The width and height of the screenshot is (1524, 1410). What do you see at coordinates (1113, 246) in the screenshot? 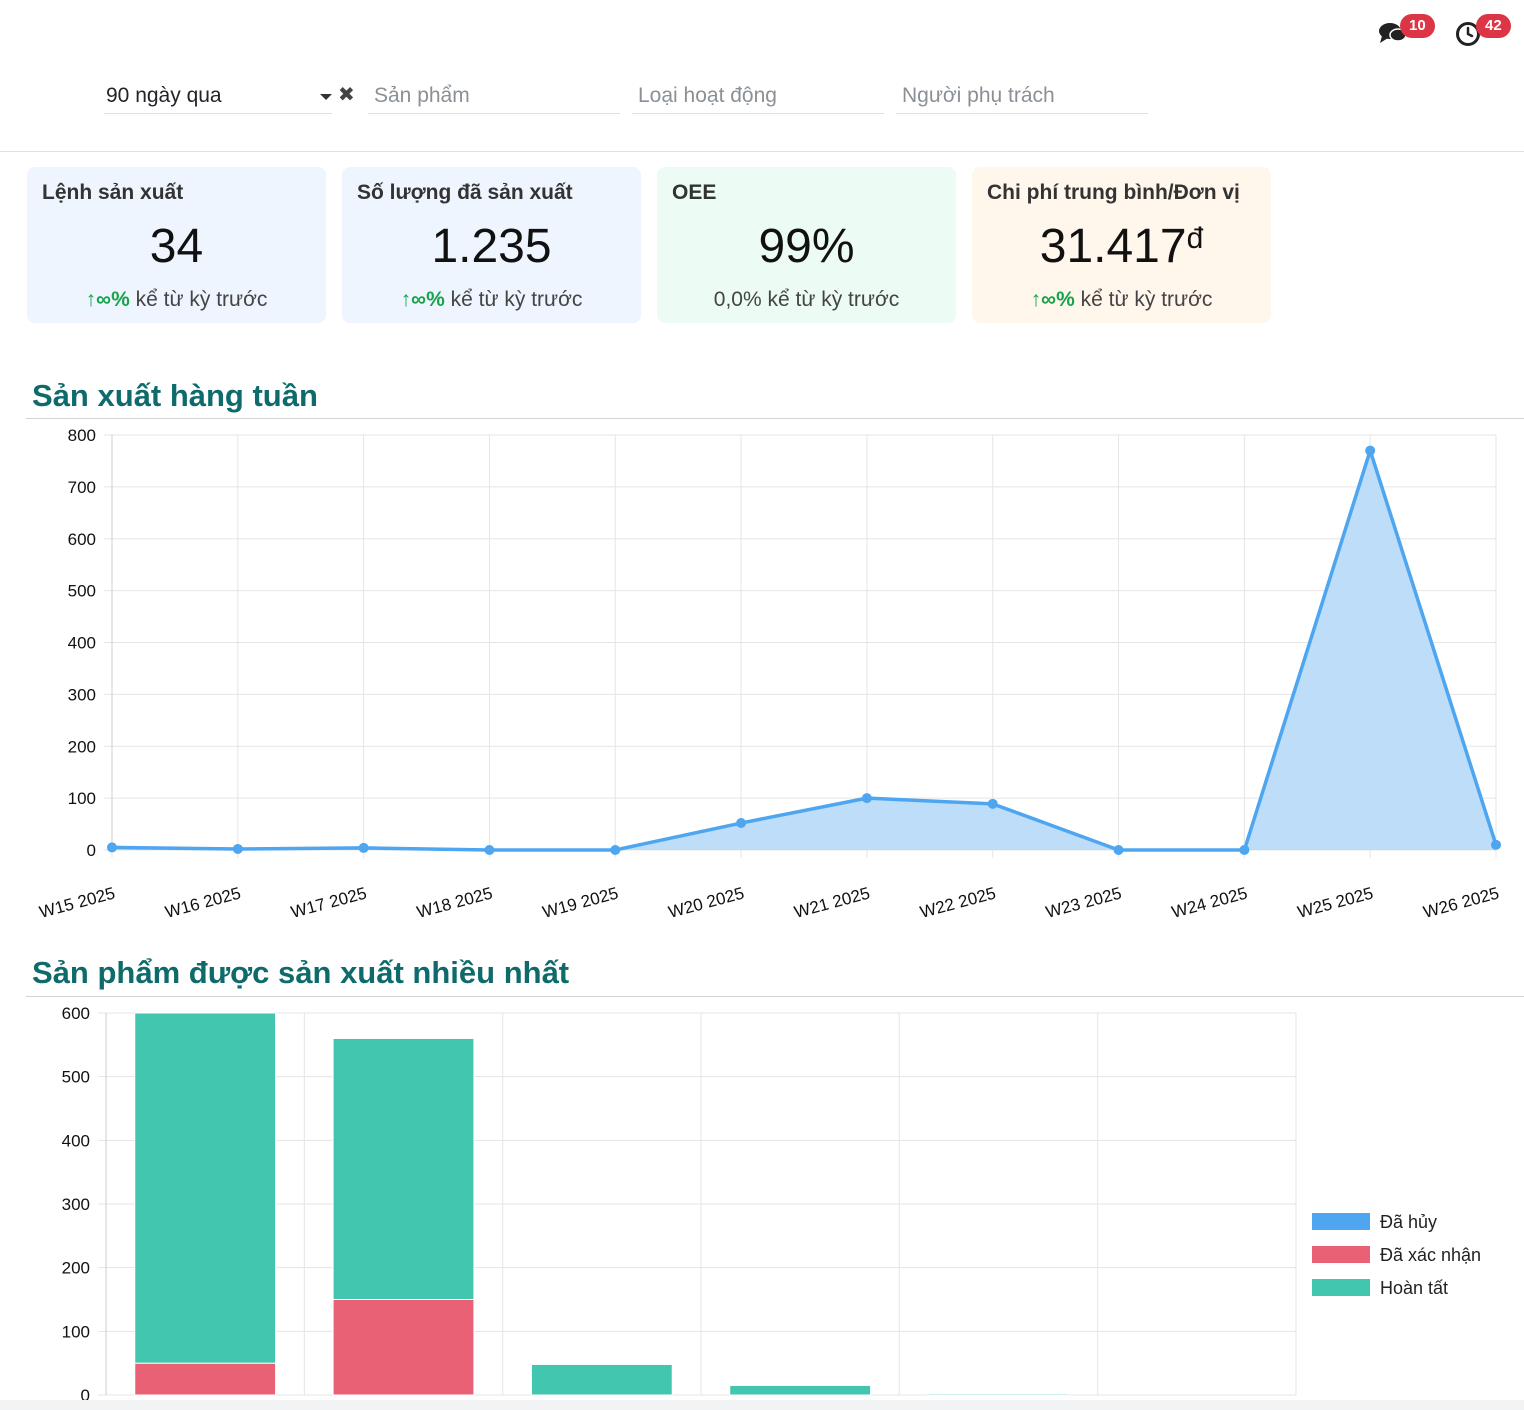
I see `kpi-value-number: 31.417` at bounding box center [1113, 246].